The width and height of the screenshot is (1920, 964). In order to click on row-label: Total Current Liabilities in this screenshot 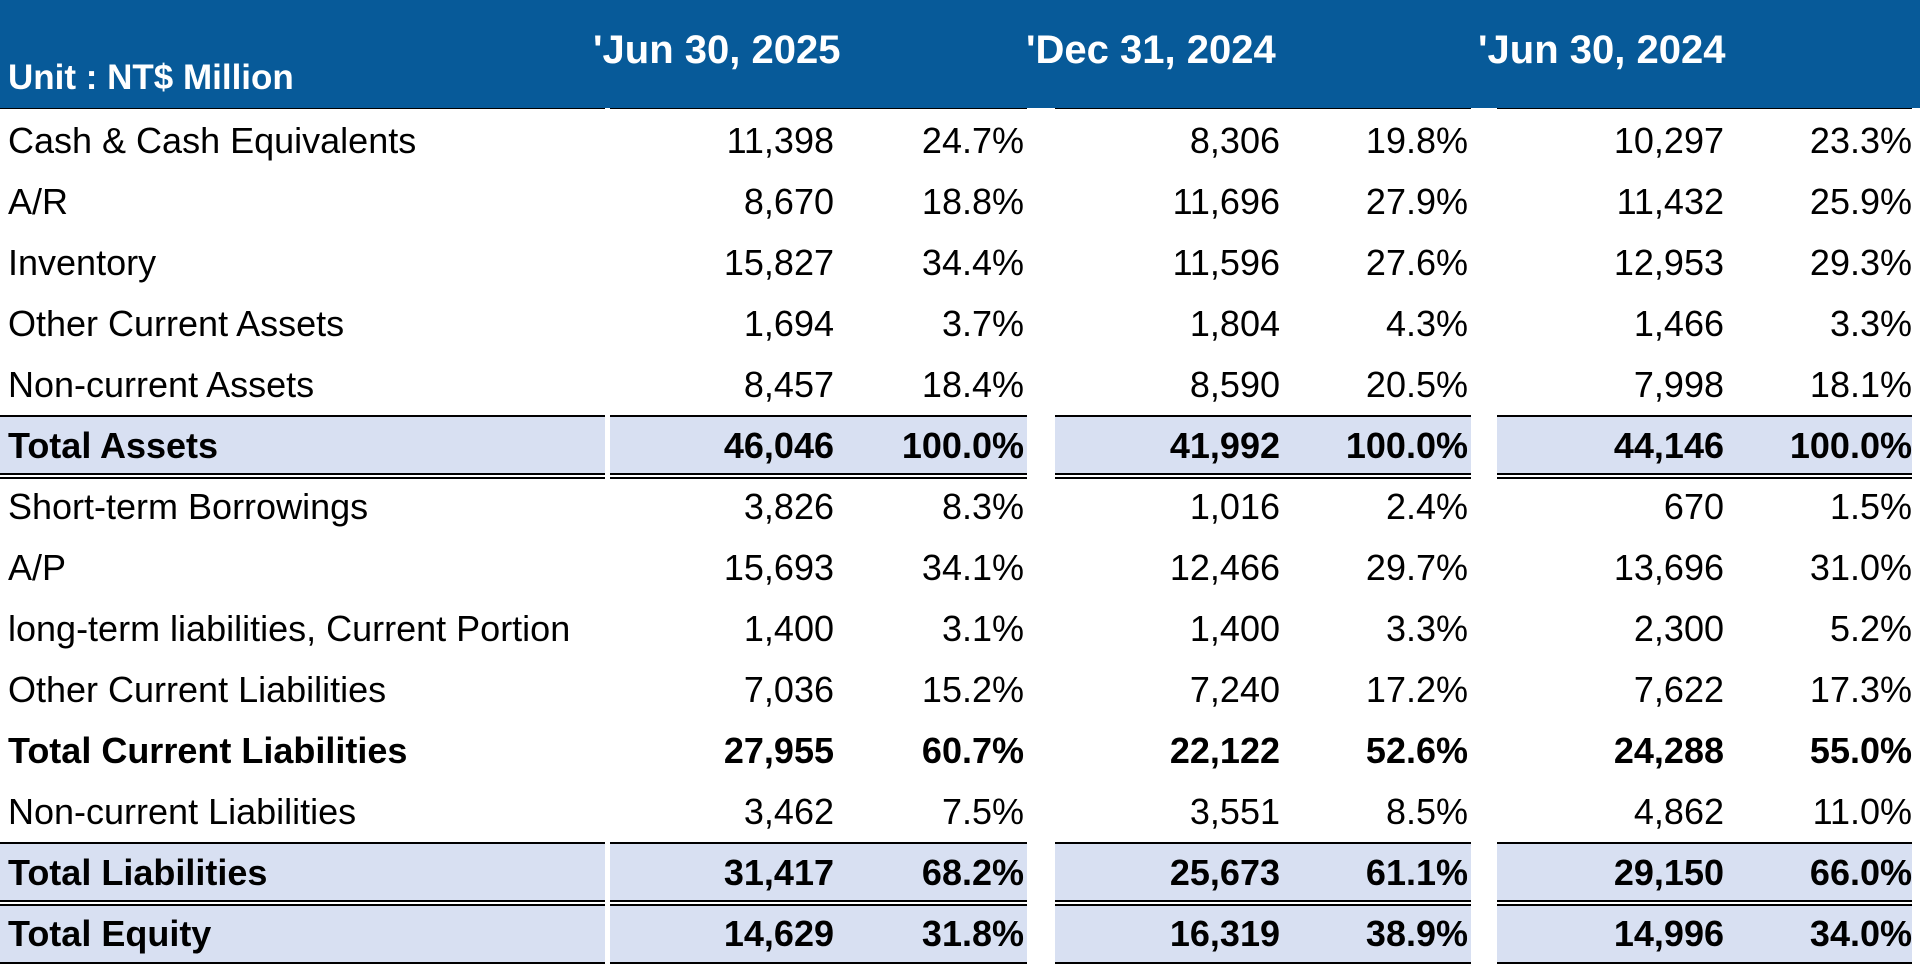, I will do `click(208, 750)`.